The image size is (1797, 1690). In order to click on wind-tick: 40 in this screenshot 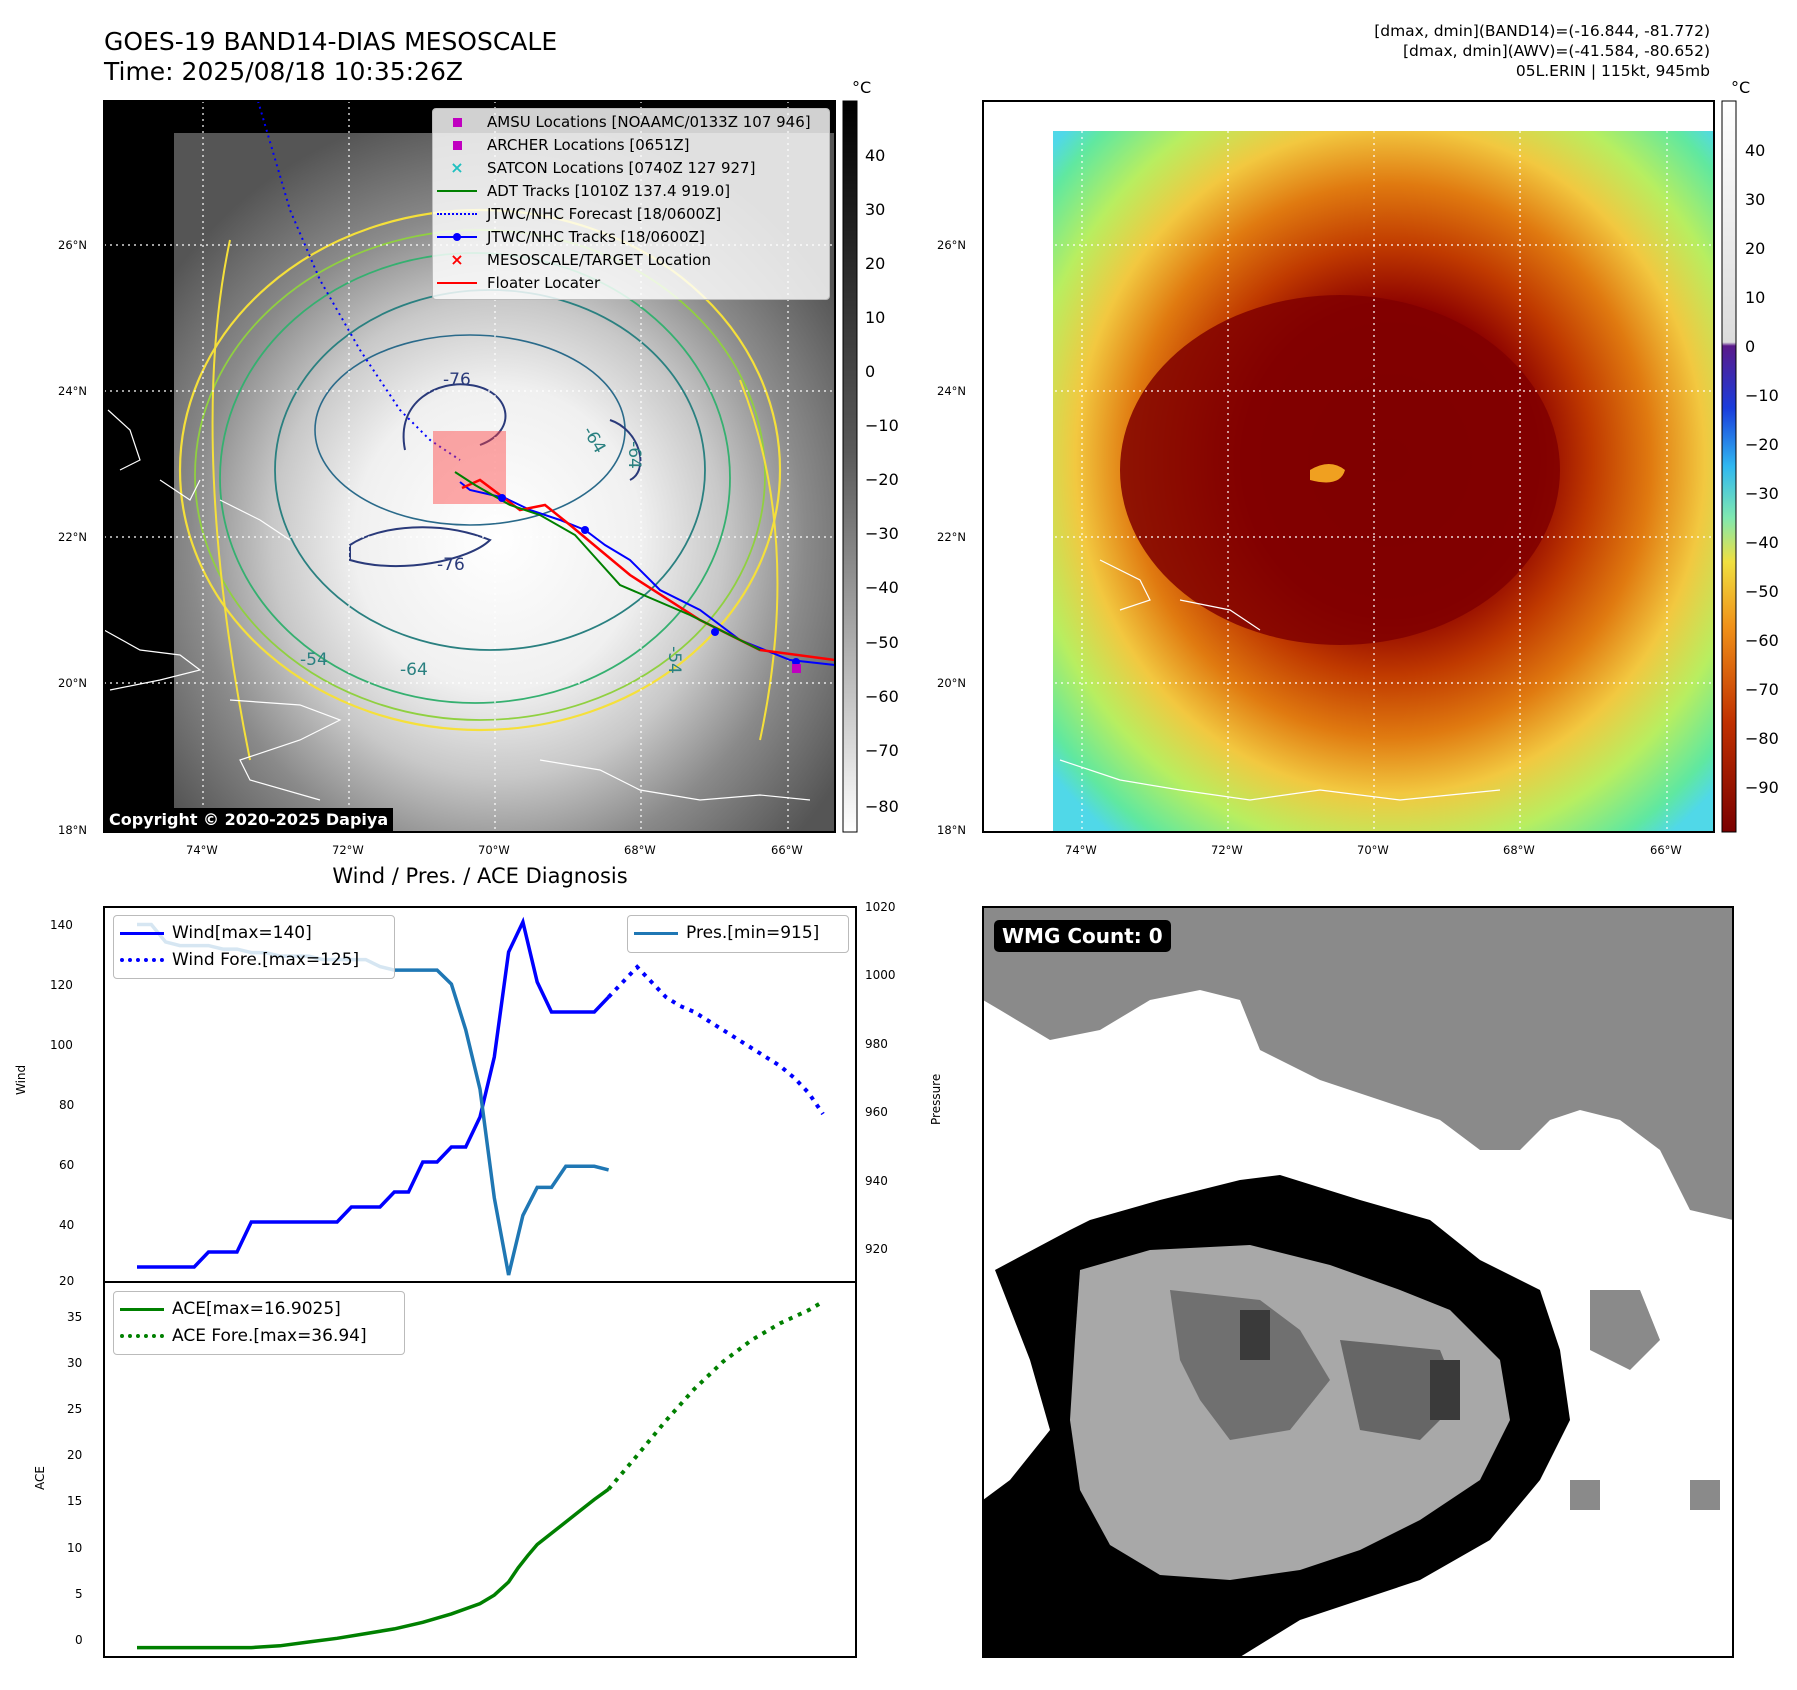, I will do `click(67, 1225)`.